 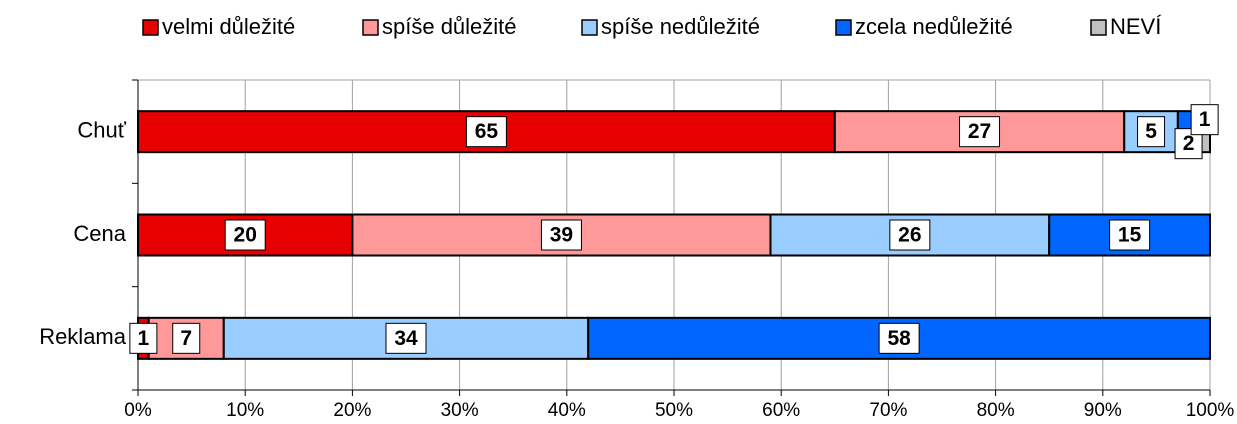 What do you see at coordinates (567, 410) in the screenshot?
I see `x-tick-label: 40%` at bounding box center [567, 410].